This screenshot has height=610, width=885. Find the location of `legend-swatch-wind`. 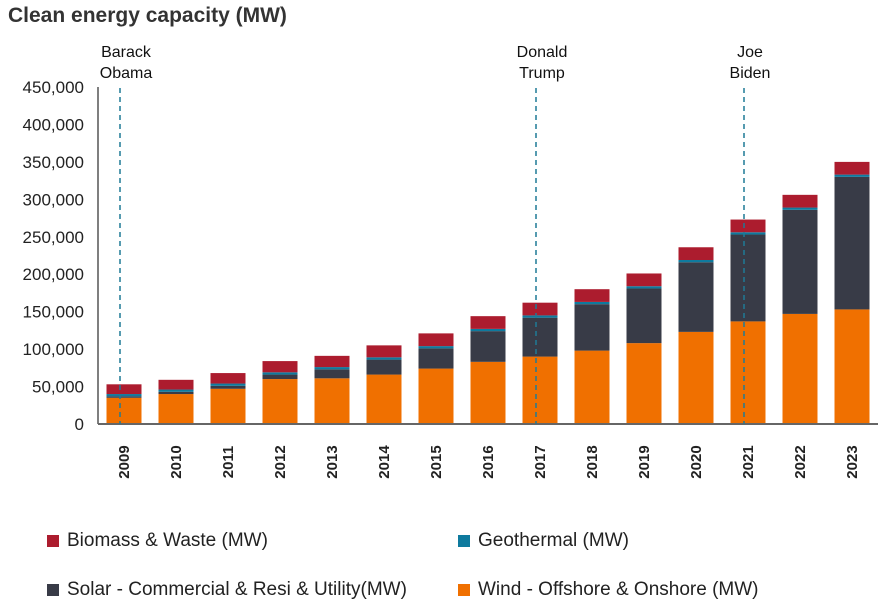

legend-swatch-wind is located at coordinates (464, 590).